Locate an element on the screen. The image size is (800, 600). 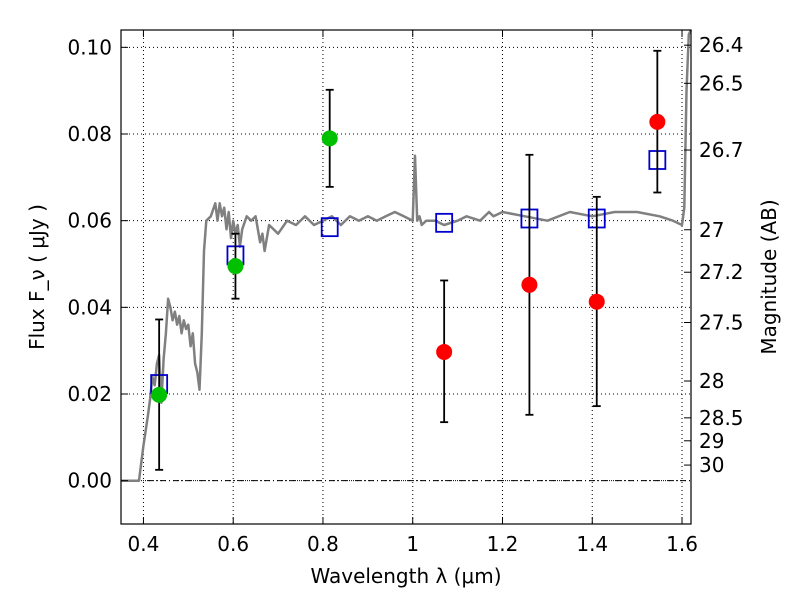
y-axis-label: Flux F_ν ( μJy ) is located at coordinates (37, 277).